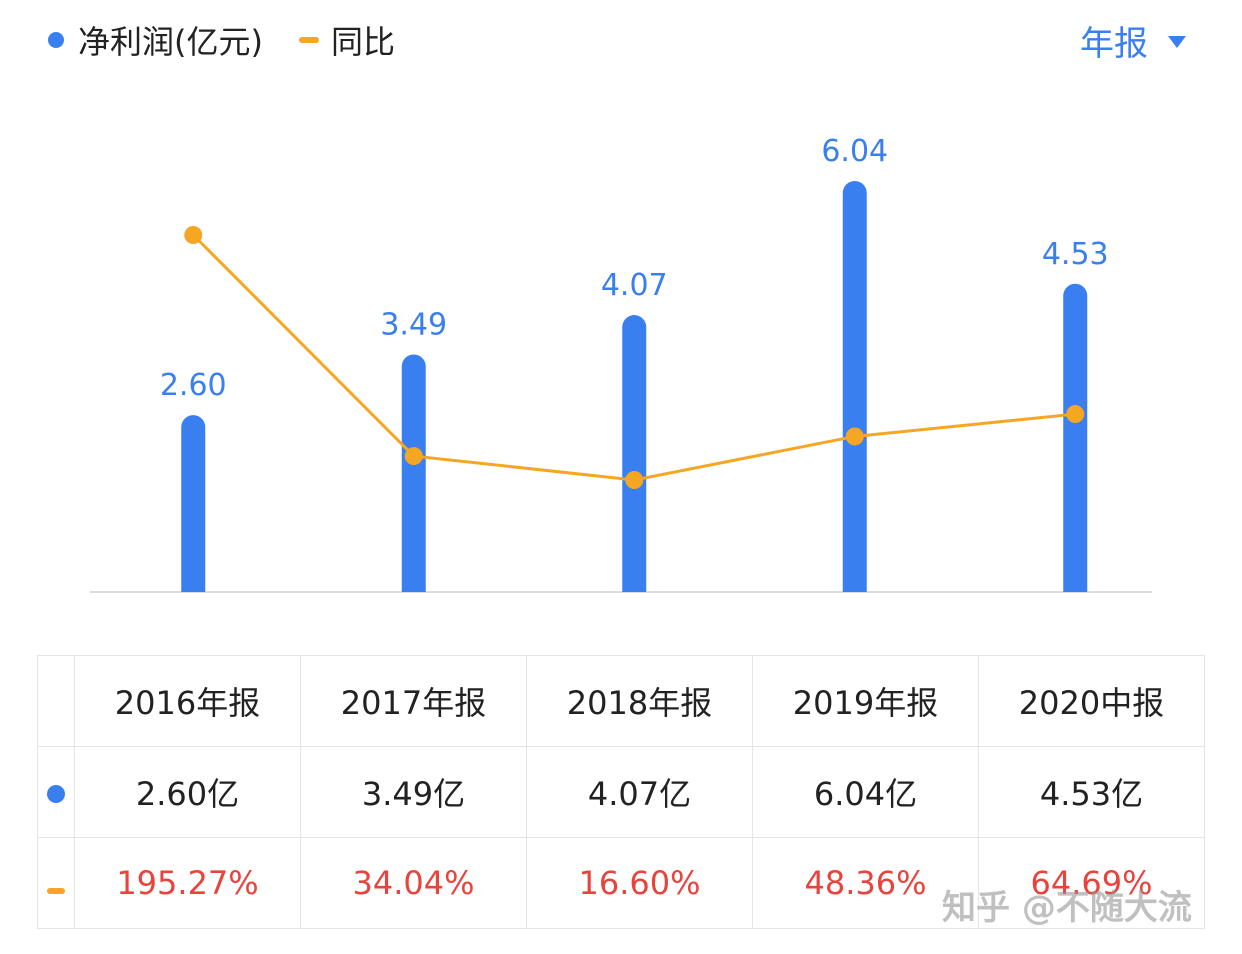  Describe the element at coordinates (56, 701) in the screenshot. I see `table-corner-cell` at that location.